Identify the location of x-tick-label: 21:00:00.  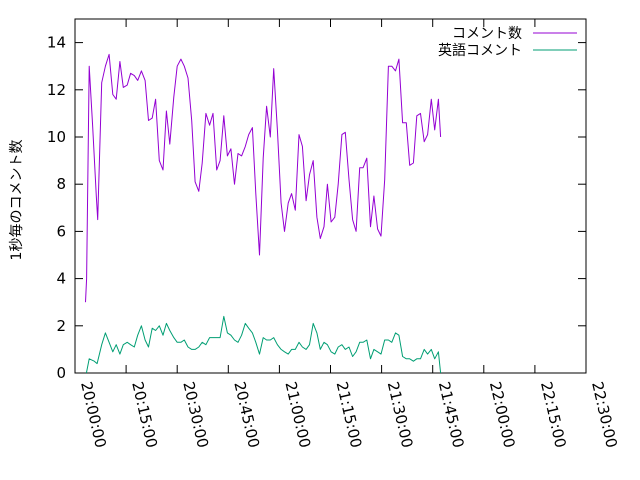
(298, 415).